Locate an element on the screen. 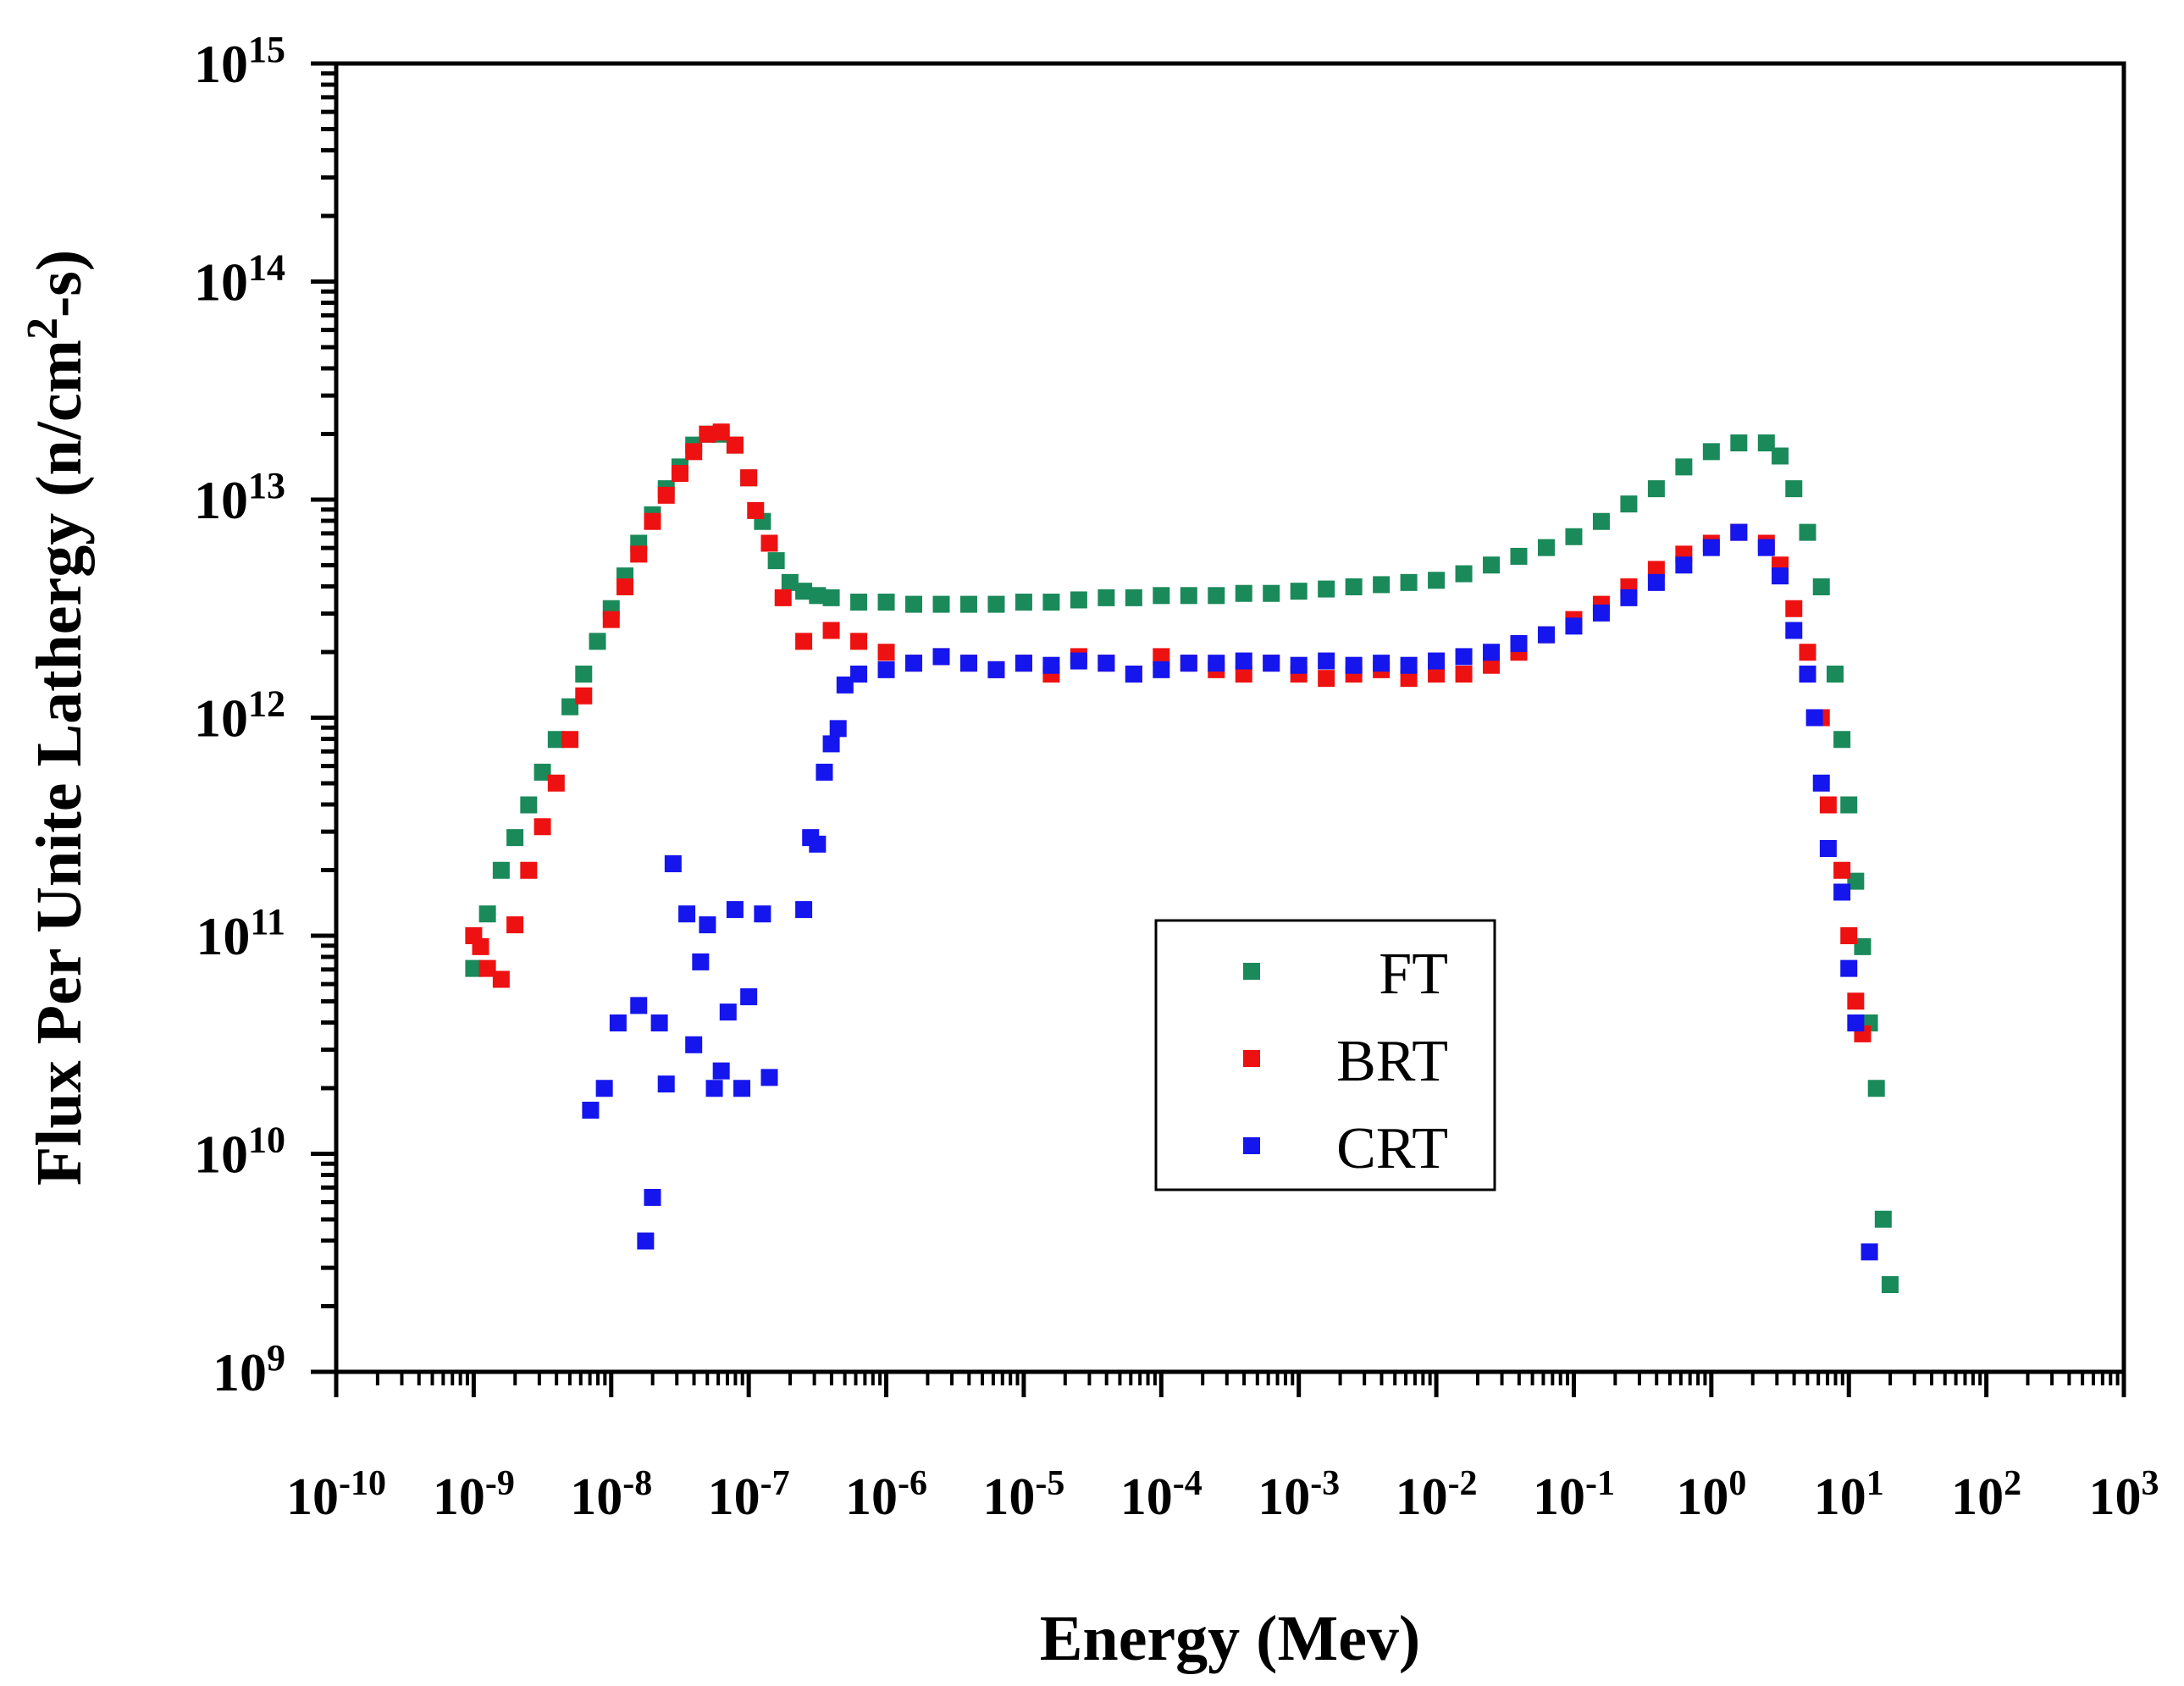  y-tick-label: 1013 is located at coordinates (239, 498).